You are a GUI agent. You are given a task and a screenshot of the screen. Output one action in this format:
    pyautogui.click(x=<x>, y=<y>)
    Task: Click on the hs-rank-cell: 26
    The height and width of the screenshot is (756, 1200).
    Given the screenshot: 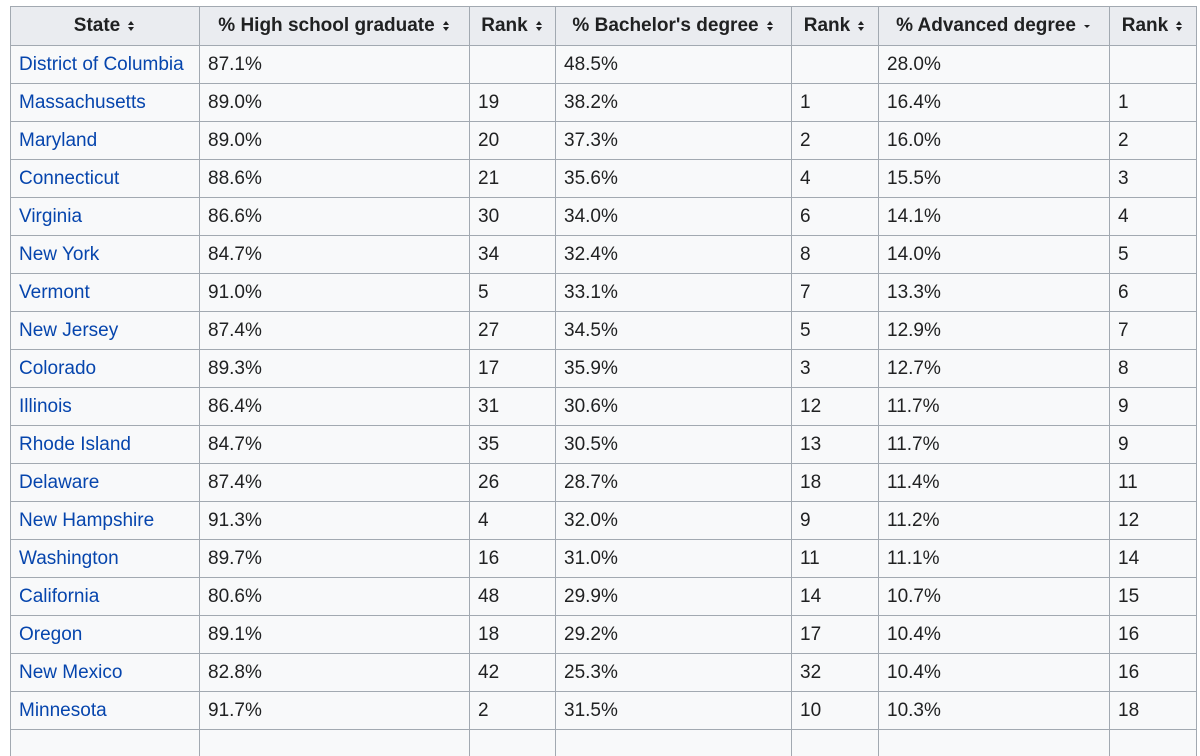 What is the action you would take?
    pyautogui.click(x=512, y=482)
    